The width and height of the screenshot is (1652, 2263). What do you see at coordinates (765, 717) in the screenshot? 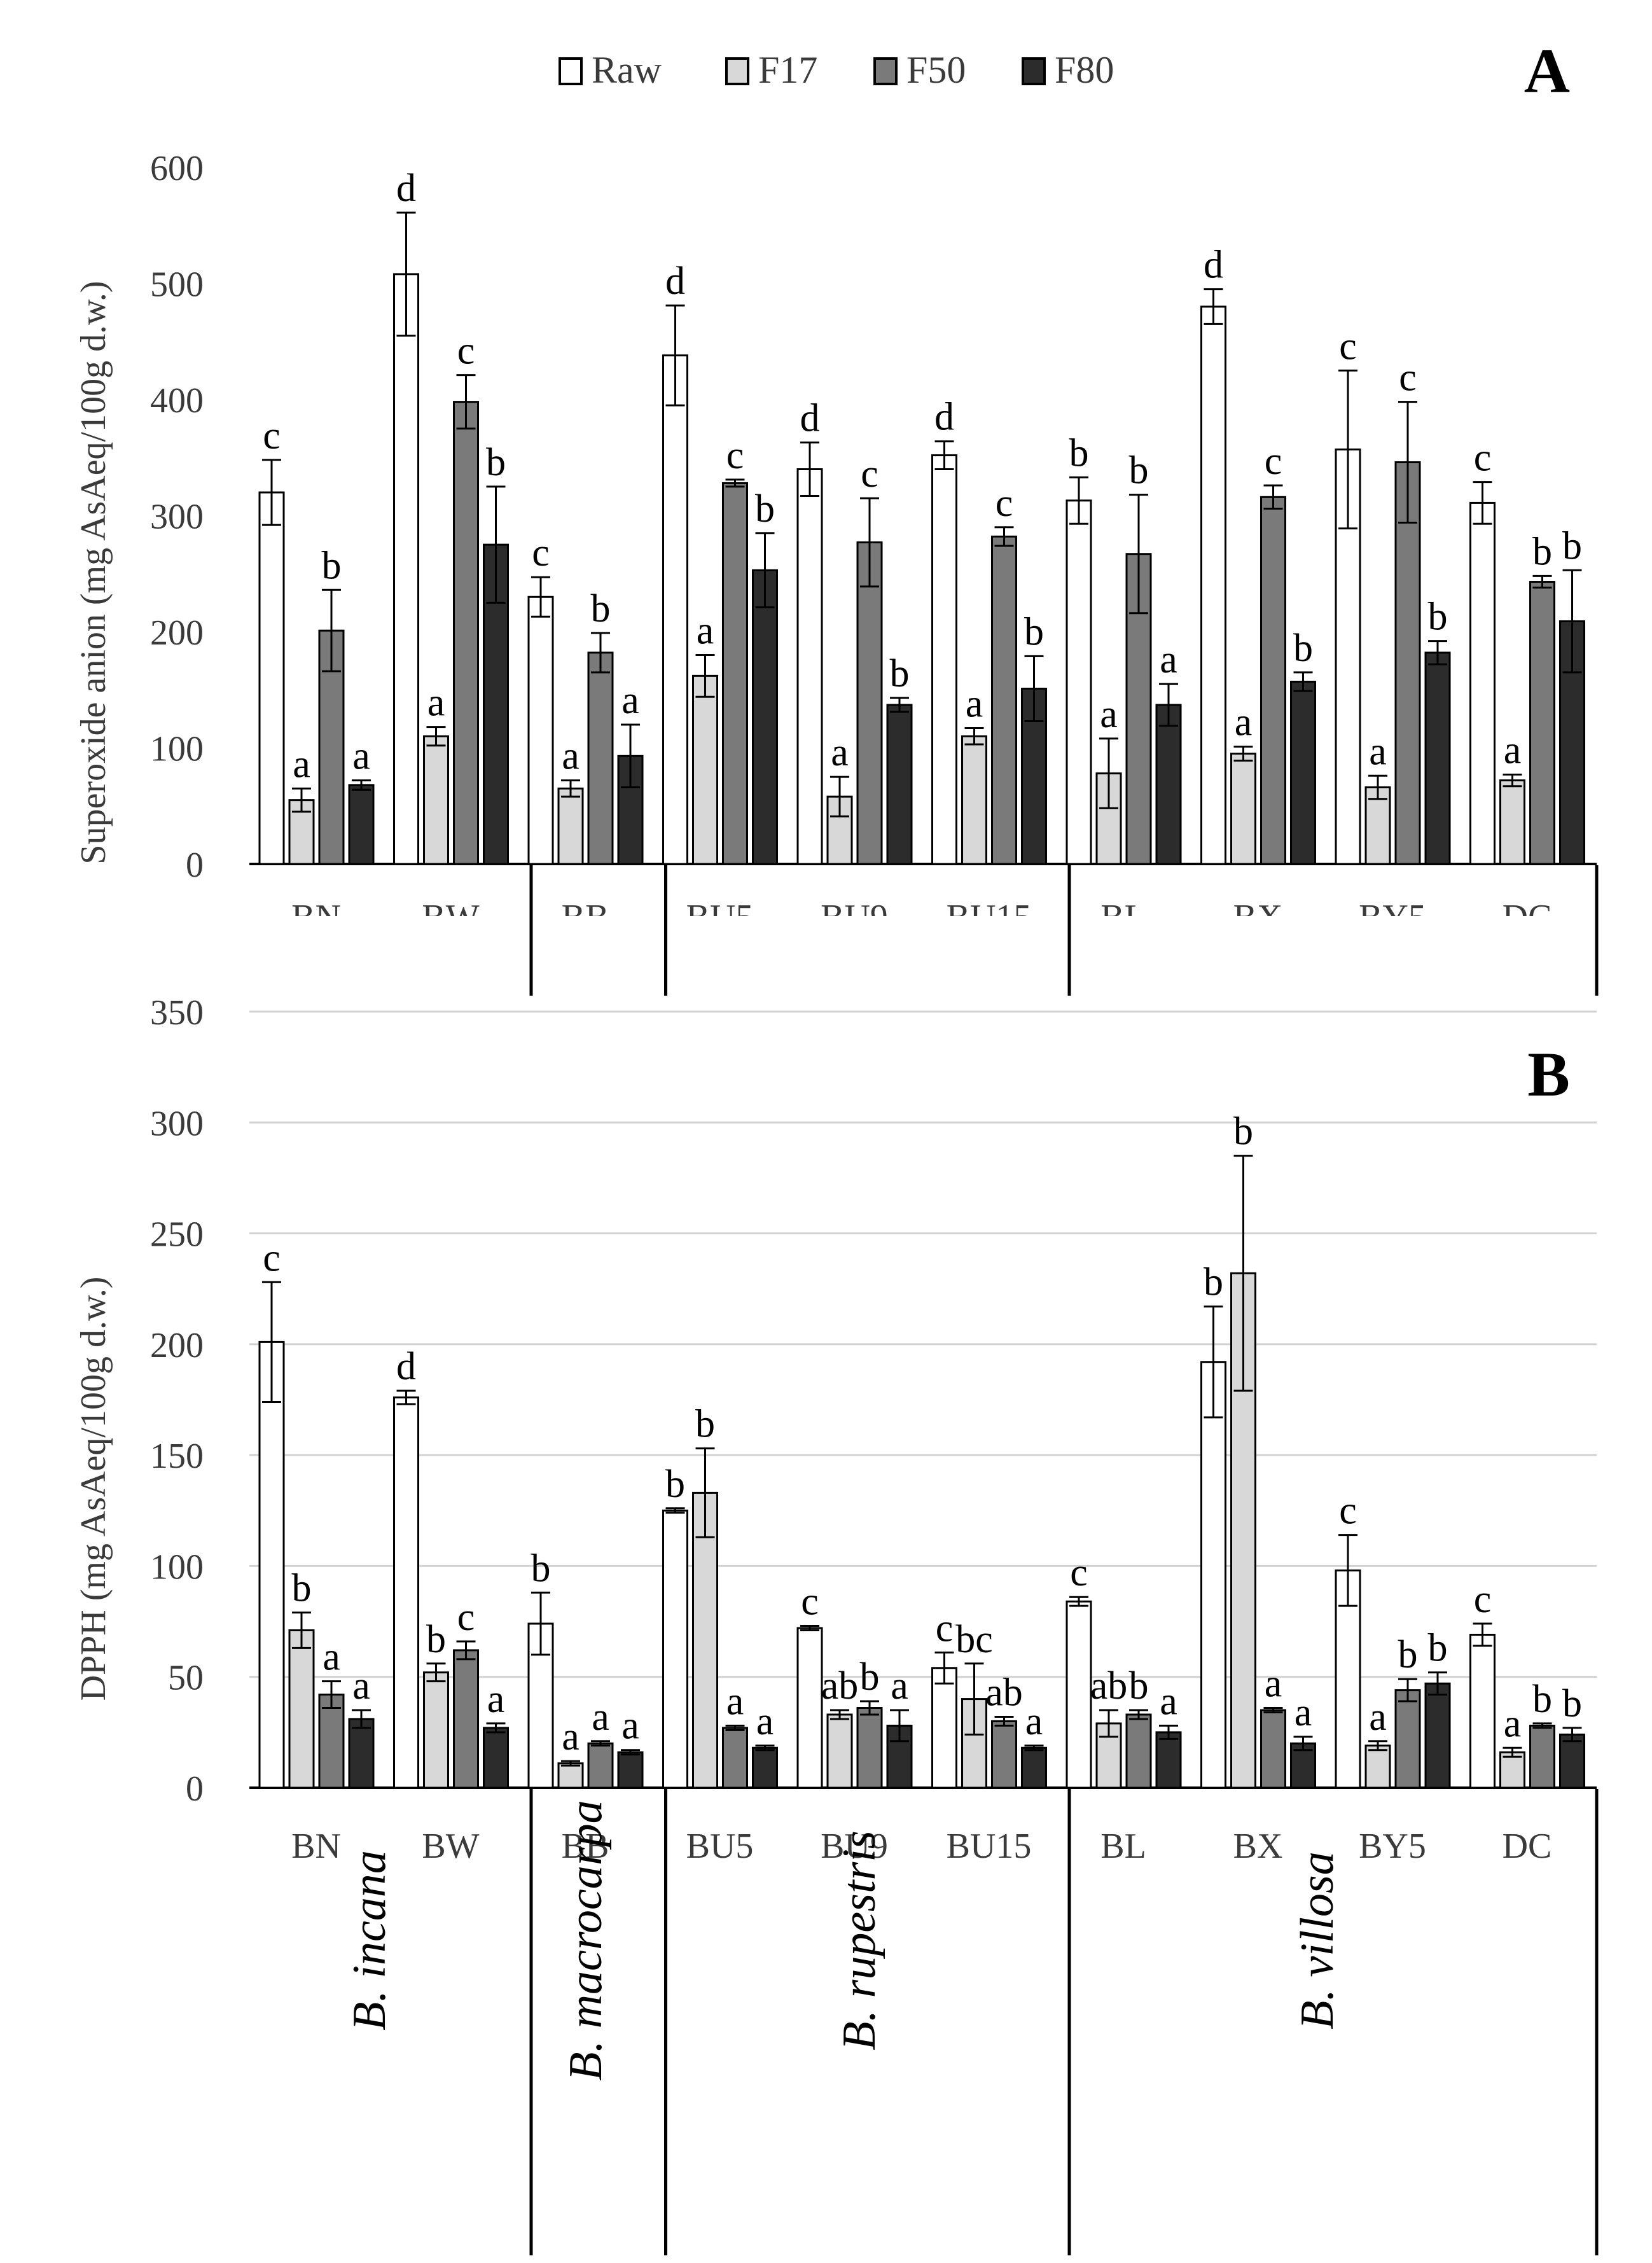
I see `panel-a-bar-f80-bu5` at bounding box center [765, 717].